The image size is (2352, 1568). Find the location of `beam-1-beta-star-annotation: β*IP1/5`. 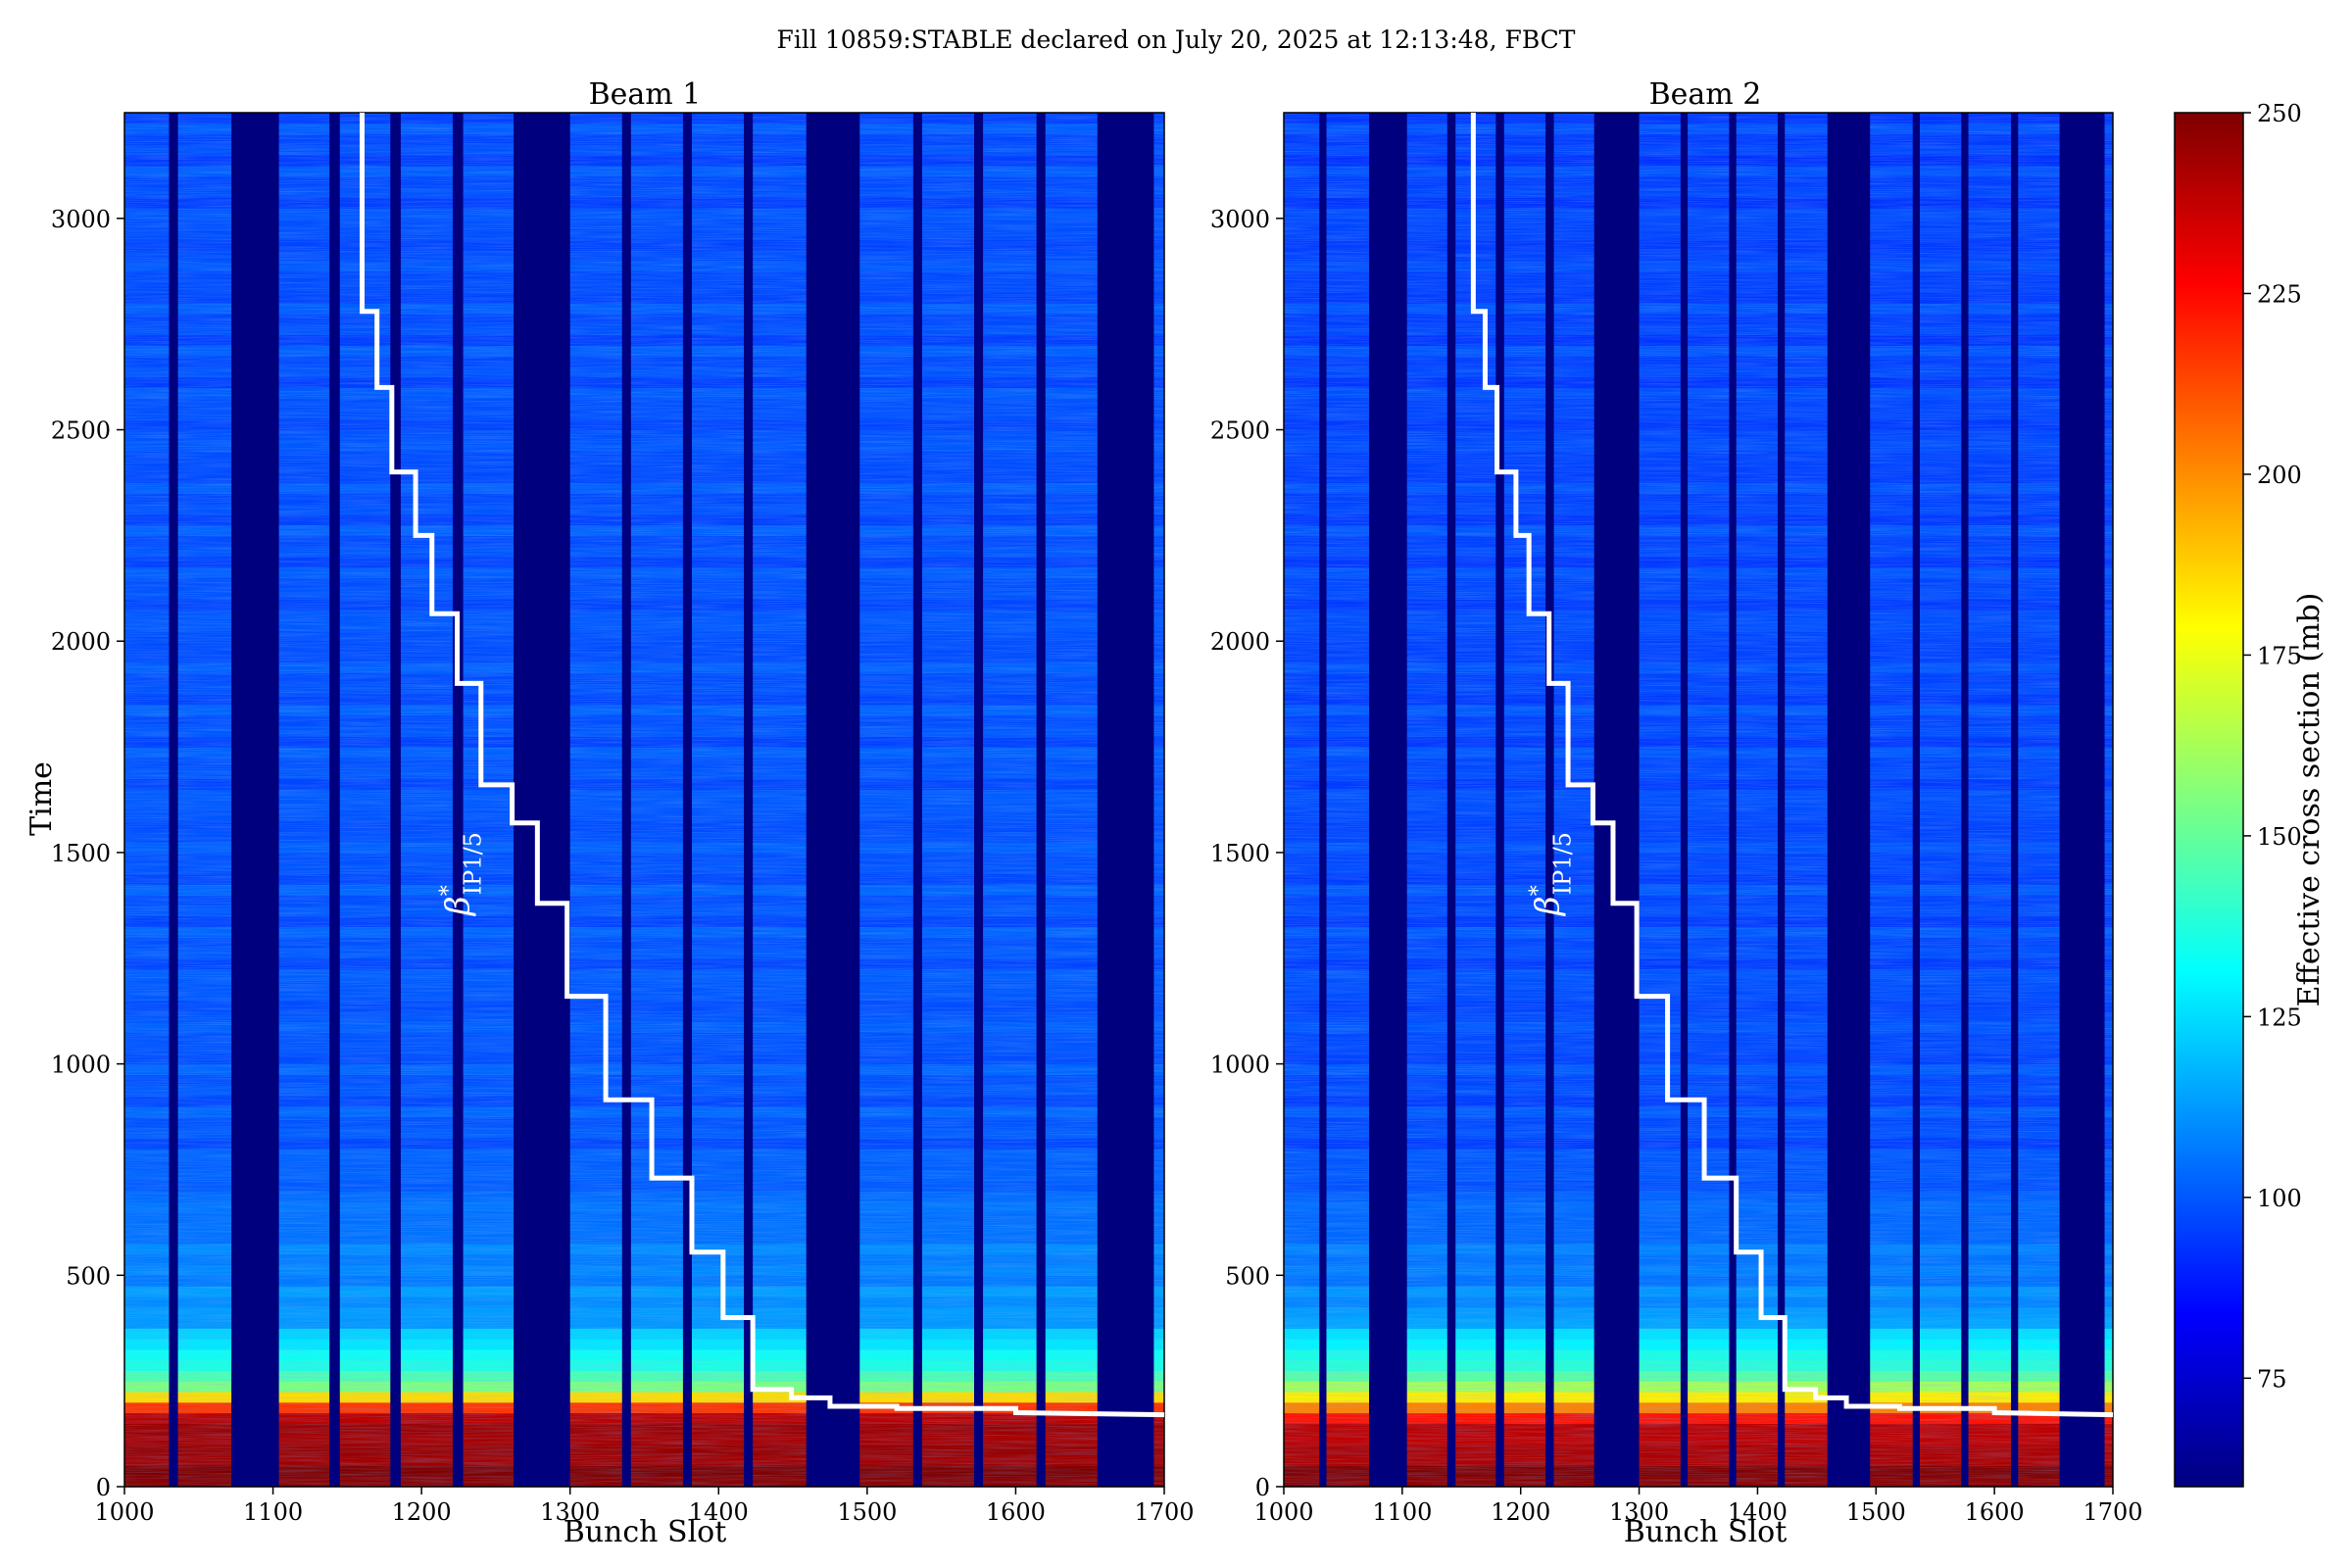

beam-1-beta-star-annotation: β*IP1/5 is located at coordinates (462, 874).